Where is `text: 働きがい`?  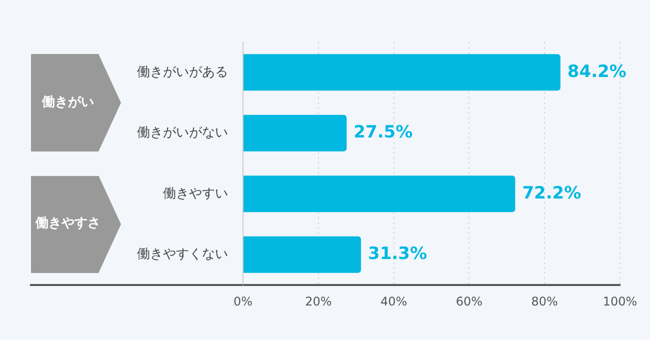 text: 働きがい is located at coordinates (67, 102).